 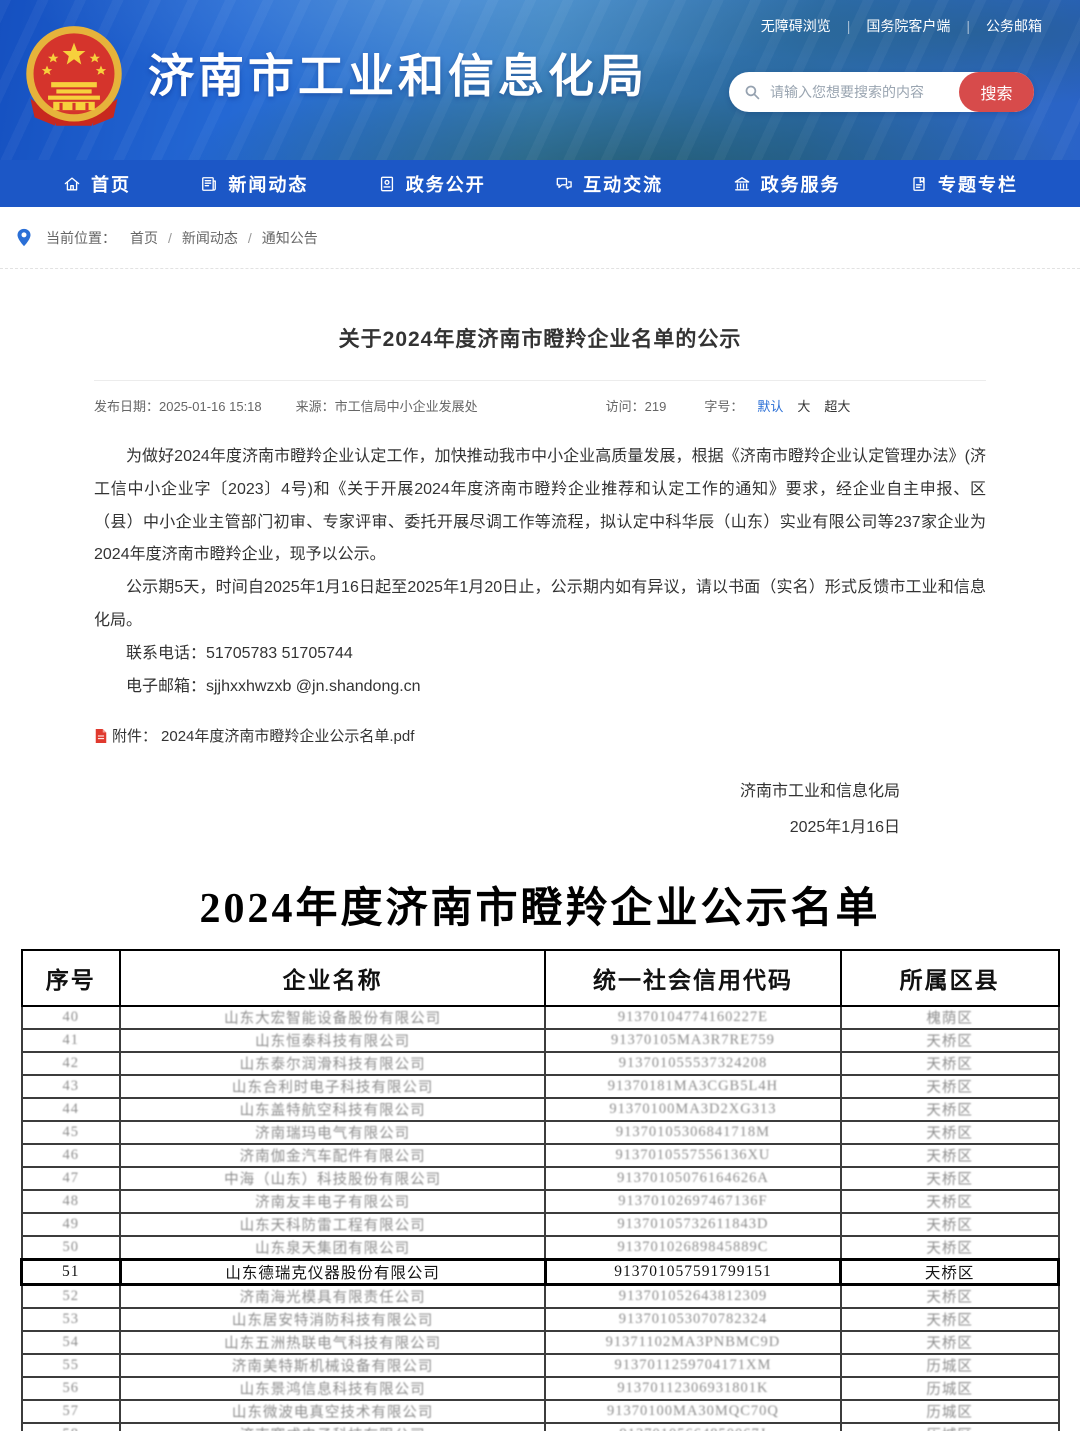 I want to click on row-company-name: 山东盖特航空科技有限公司, so click(x=332, y=1111).